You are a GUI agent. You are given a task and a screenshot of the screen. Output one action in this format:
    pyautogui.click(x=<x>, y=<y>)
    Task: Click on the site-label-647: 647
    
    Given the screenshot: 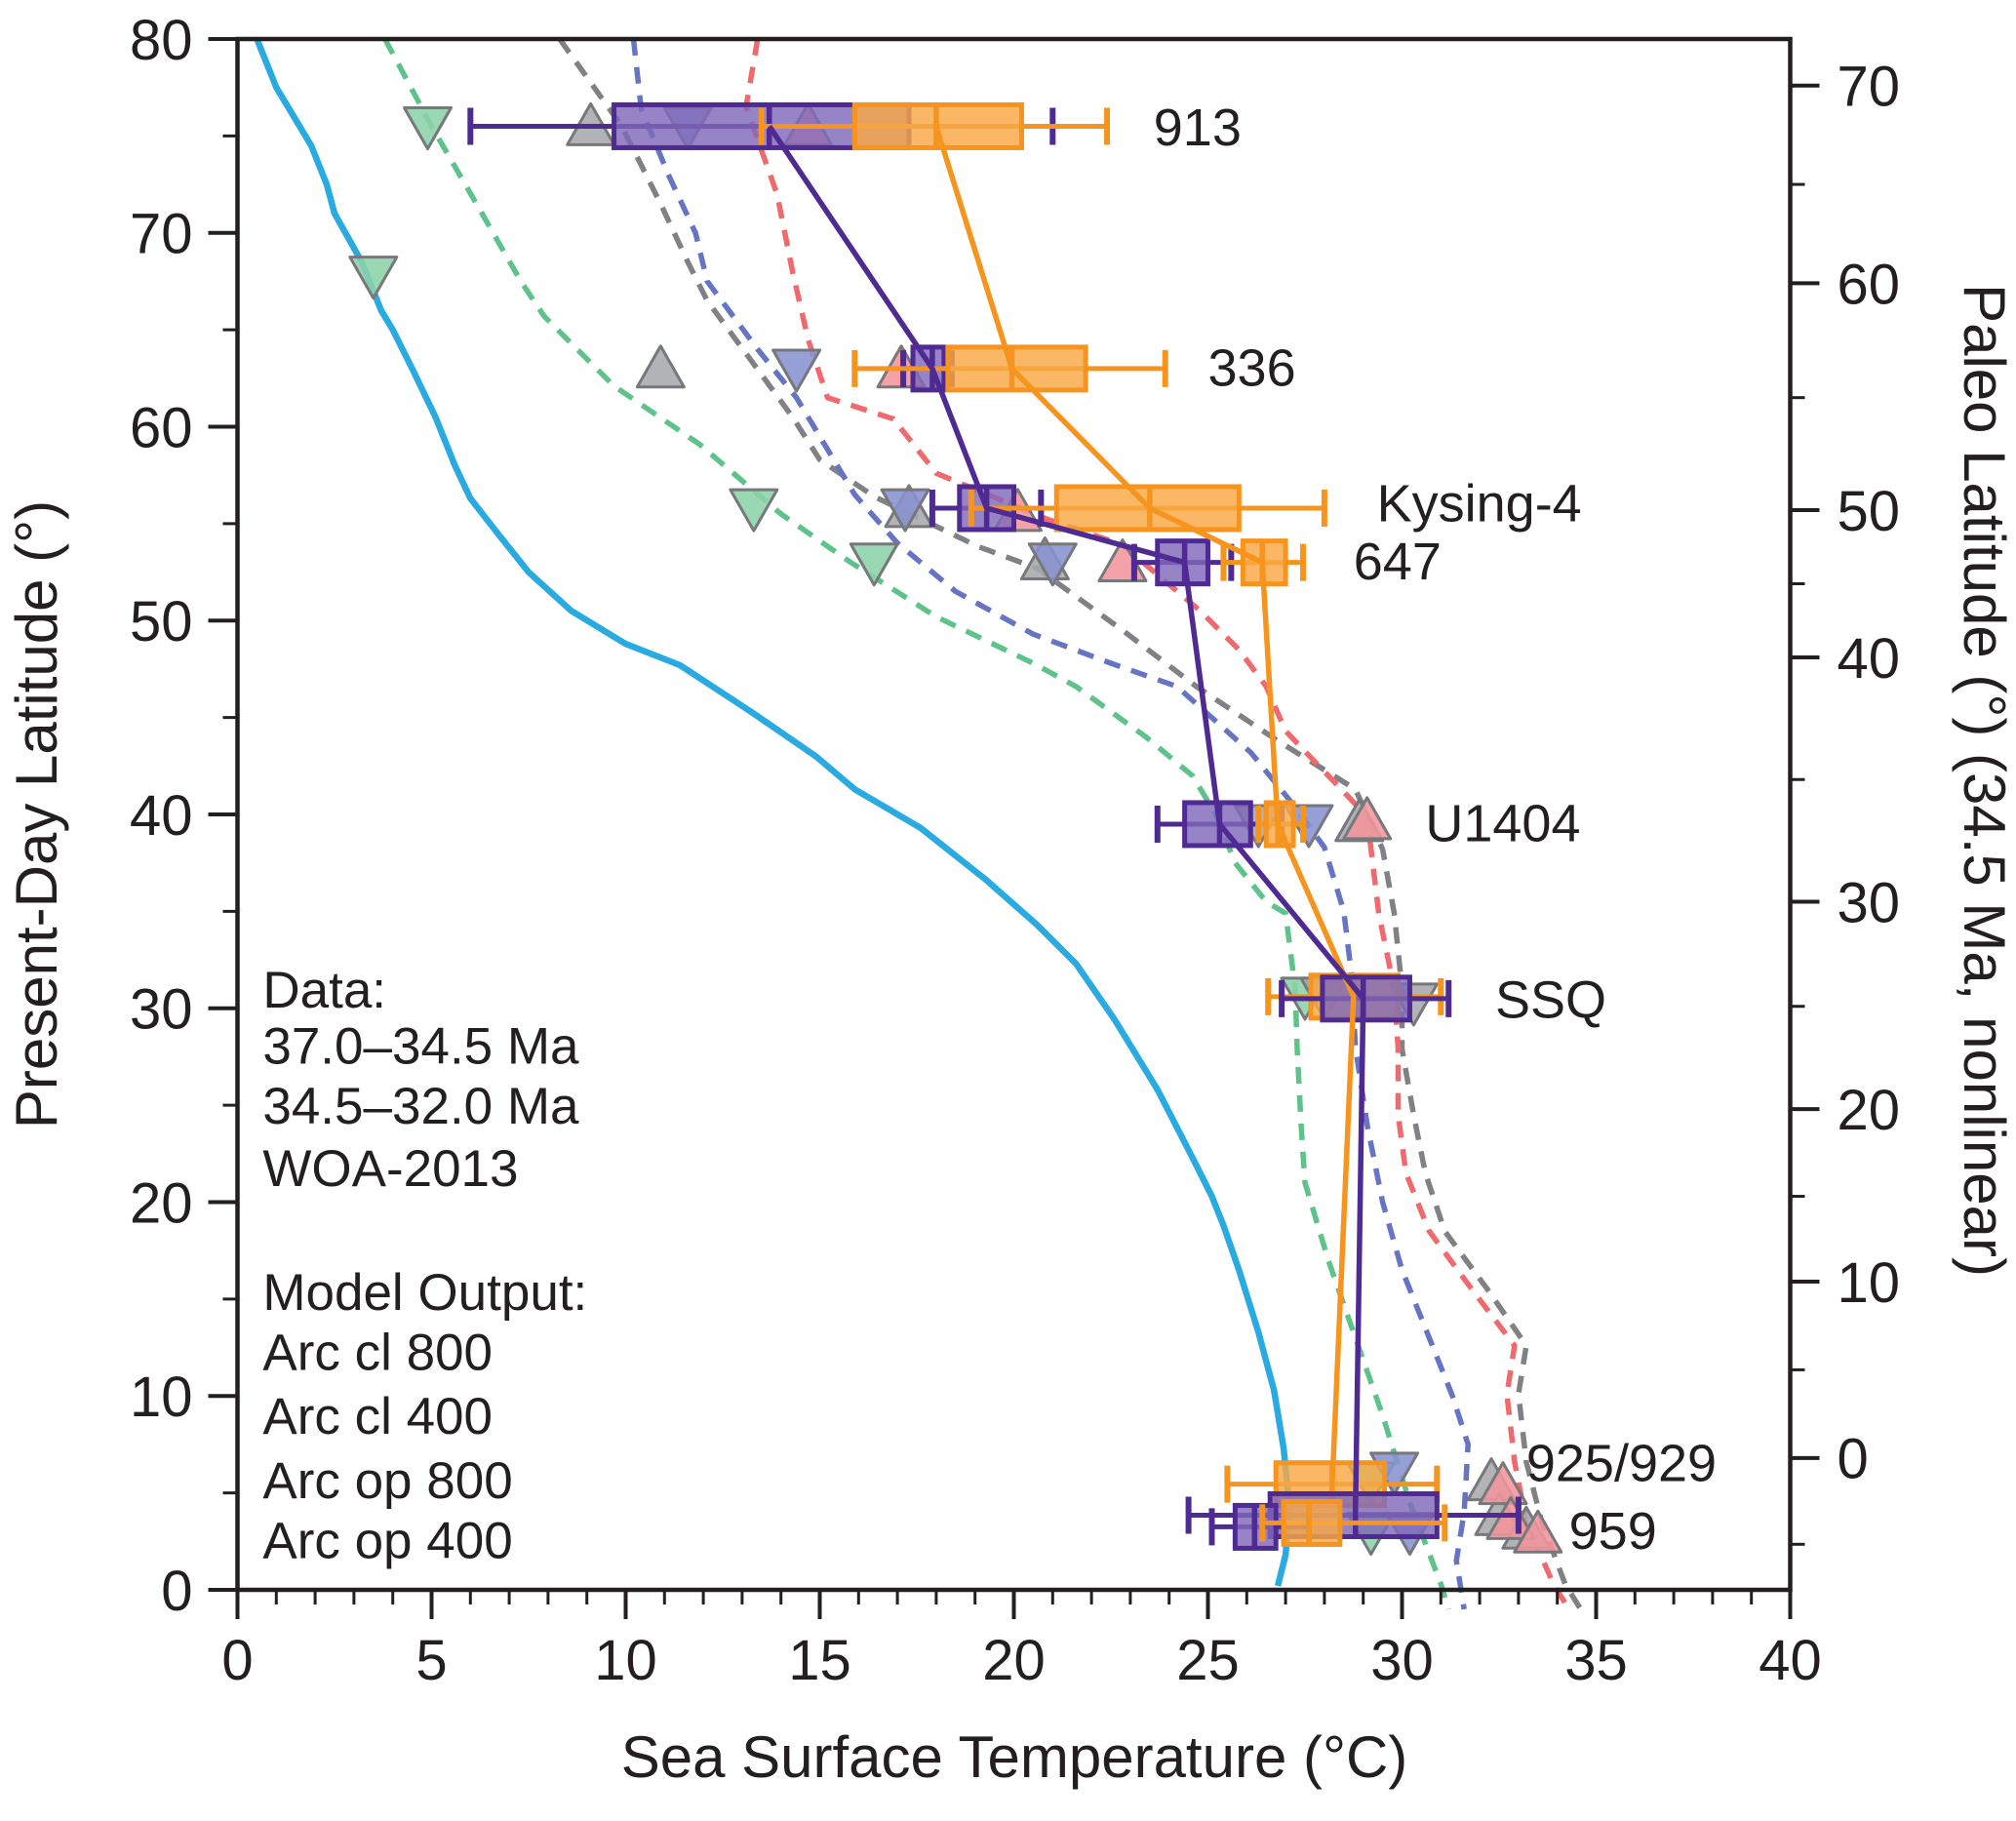 What is the action you would take?
    pyautogui.click(x=1398, y=562)
    